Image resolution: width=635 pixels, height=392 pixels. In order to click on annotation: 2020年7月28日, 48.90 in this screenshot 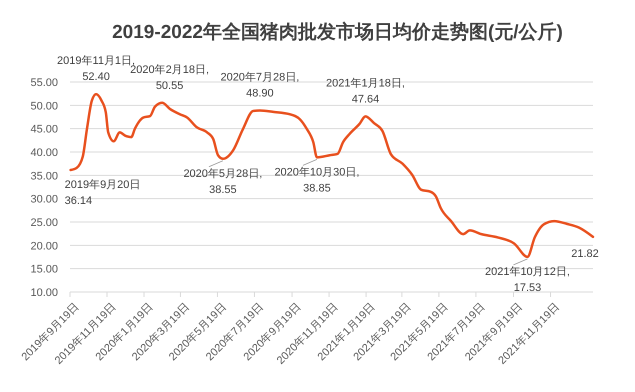, I will do `click(260, 85)`.